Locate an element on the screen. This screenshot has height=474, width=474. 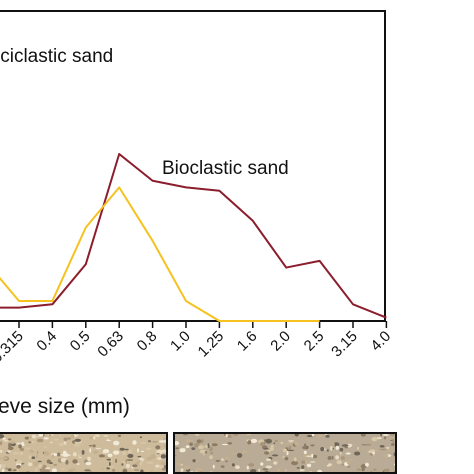
sample-photo-left is located at coordinates (84, 453).